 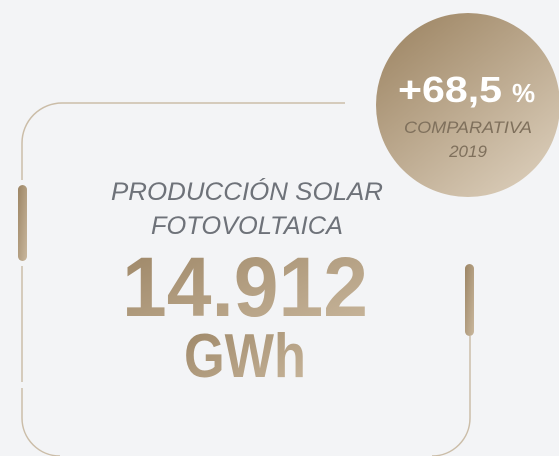 I want to click on badge-unit: %, so click(x=523, y=93).